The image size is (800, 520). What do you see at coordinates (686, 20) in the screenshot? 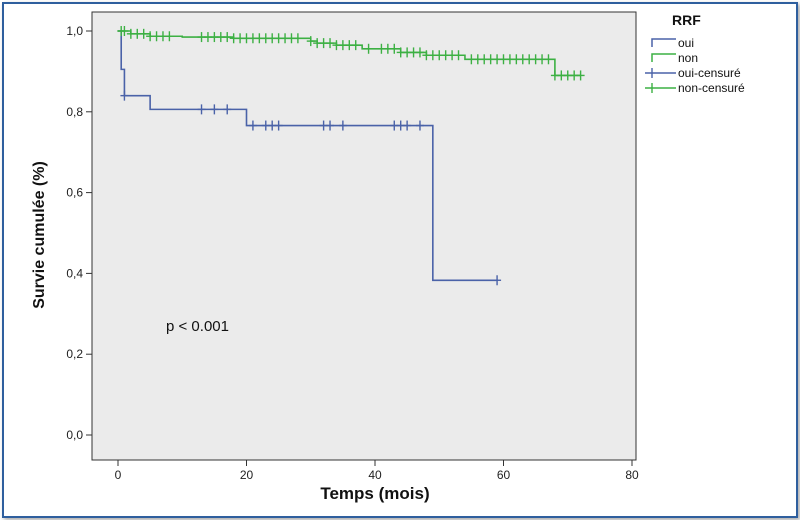
I see `legend-title: RRF` at bounding box center [686, 20].